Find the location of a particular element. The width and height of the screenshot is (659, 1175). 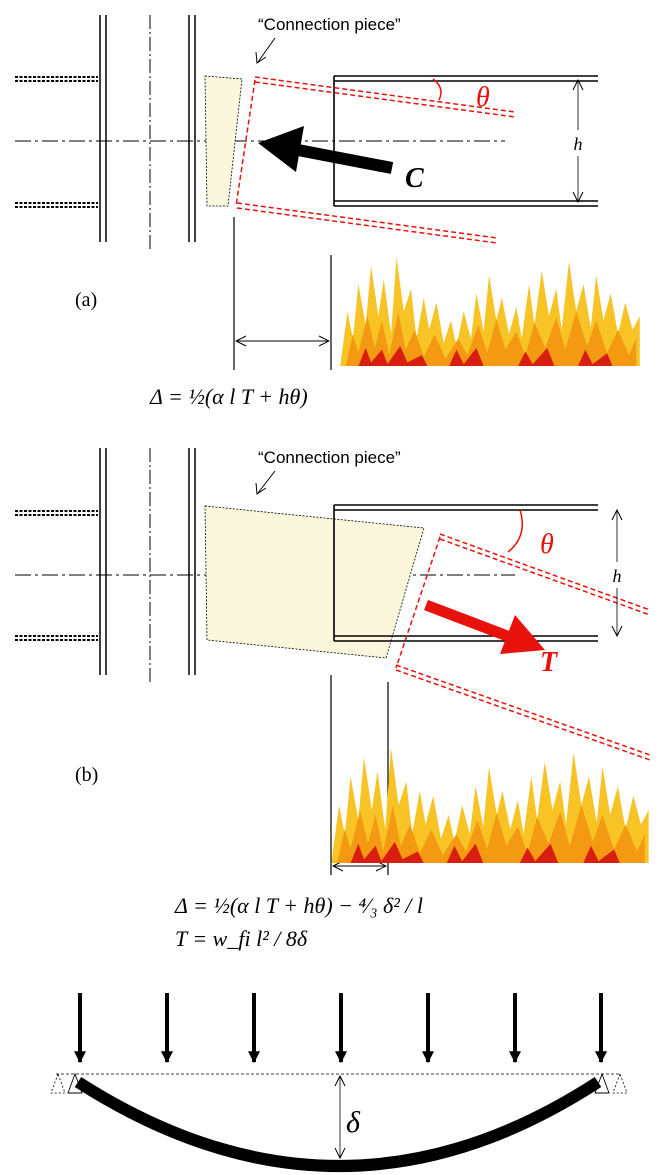

theta-arc-a is located at coordinates (437, 89).